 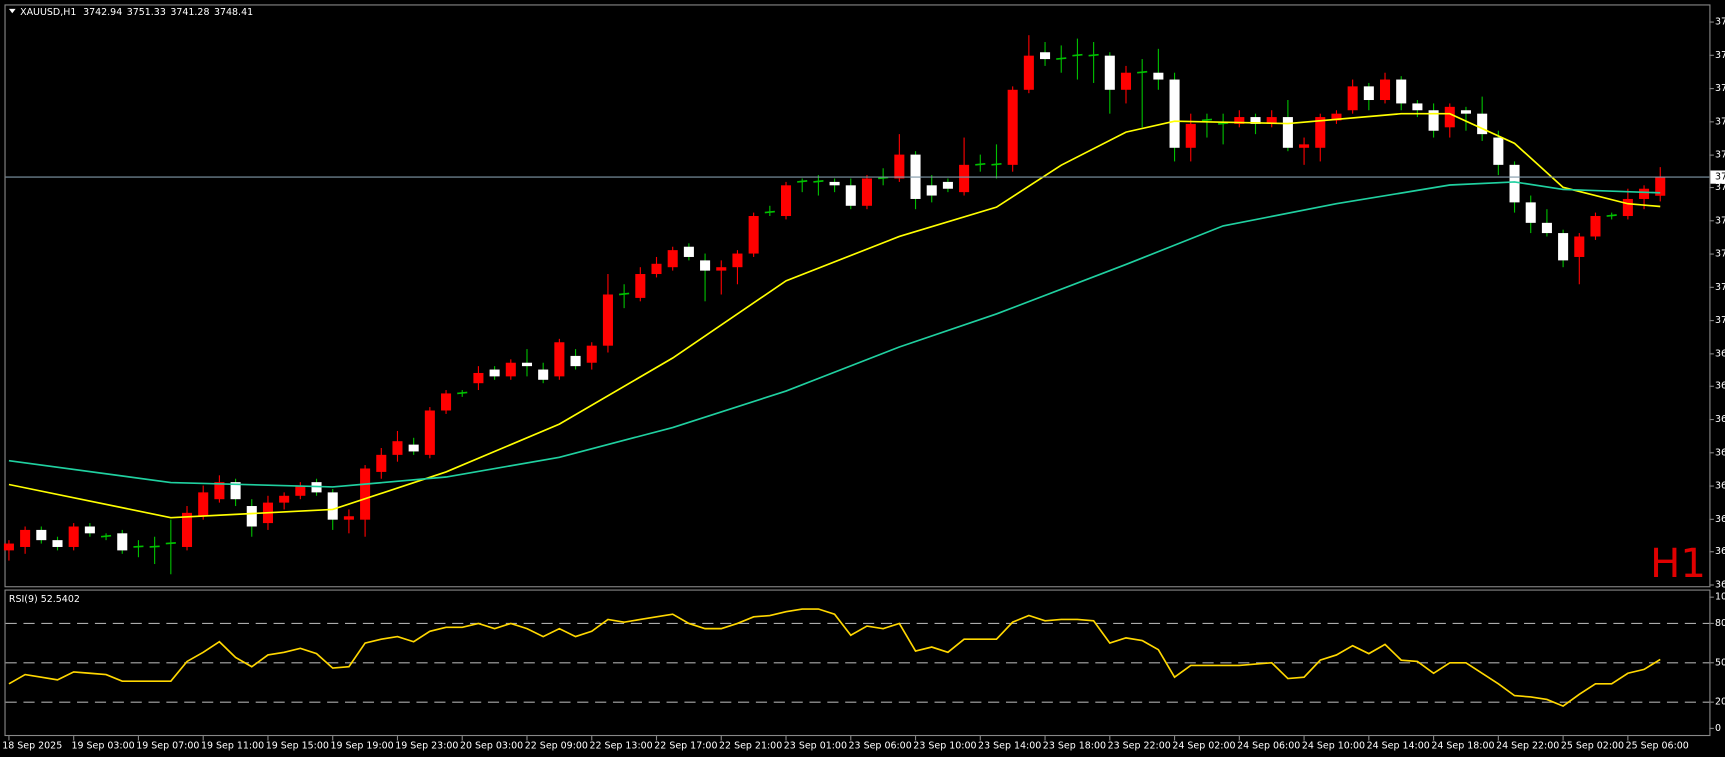 I want to click on y-tick-label: 3687.10, so click(x=1720, y=386).